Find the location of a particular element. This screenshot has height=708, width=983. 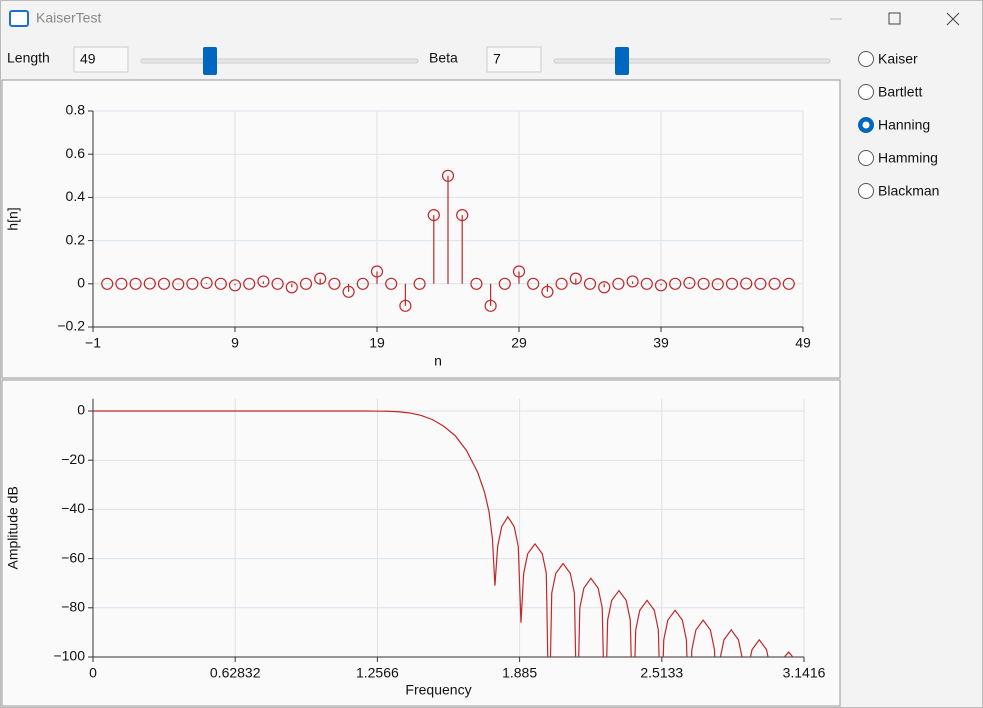

x-tick-label: 29 is located at coordinates (519, 343).